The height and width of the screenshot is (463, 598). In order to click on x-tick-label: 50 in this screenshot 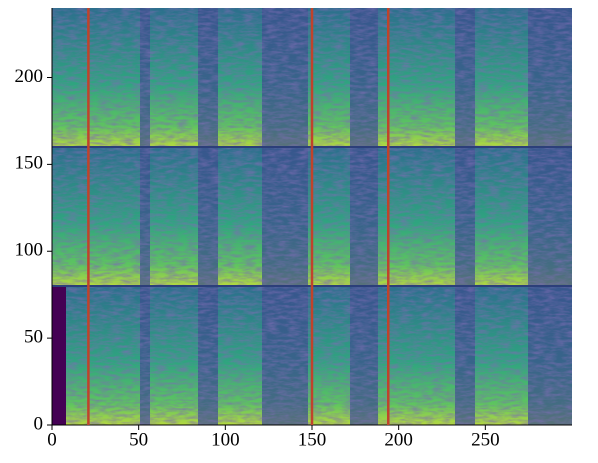, I will do `click(138, 439)`.